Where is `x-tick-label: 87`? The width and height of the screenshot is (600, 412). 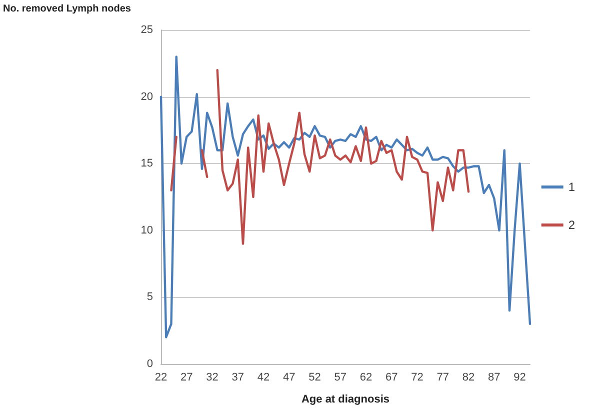 x-tick-label: 87 is located at coordinates (494, 378).